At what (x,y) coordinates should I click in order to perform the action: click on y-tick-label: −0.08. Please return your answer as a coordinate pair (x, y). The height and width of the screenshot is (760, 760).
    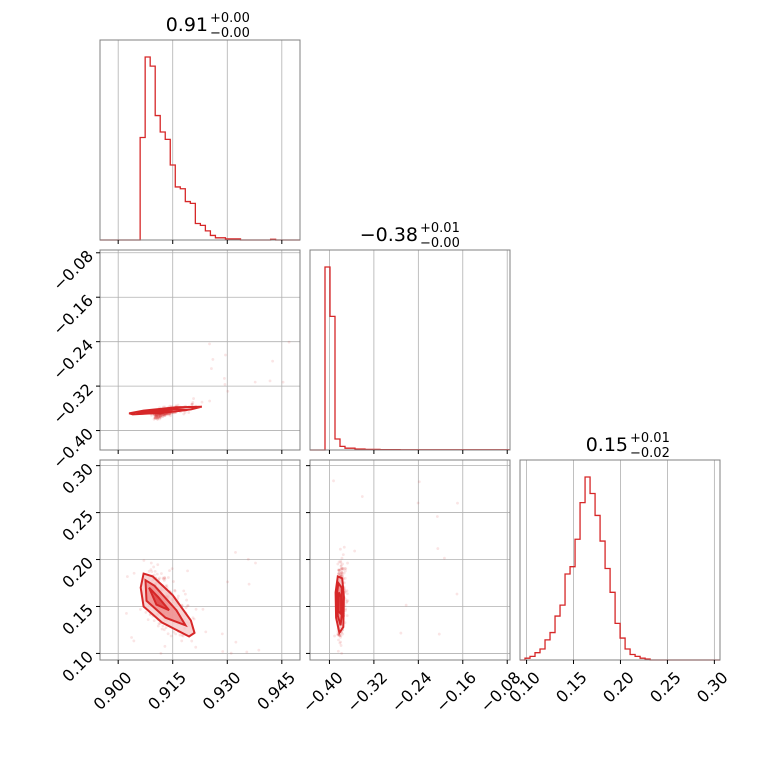
    Looking at the image, I should click on (73, 270).